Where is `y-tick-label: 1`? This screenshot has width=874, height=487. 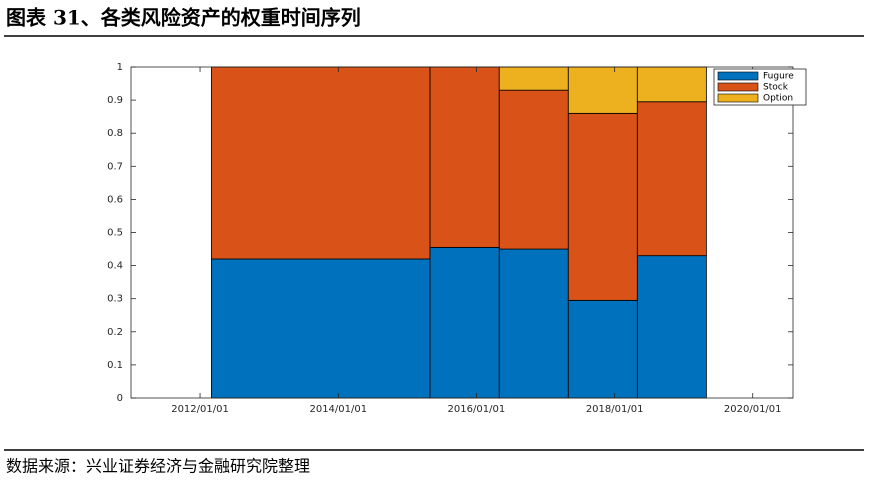 y-tick-label: 1 is located at coordinates (120, 67).